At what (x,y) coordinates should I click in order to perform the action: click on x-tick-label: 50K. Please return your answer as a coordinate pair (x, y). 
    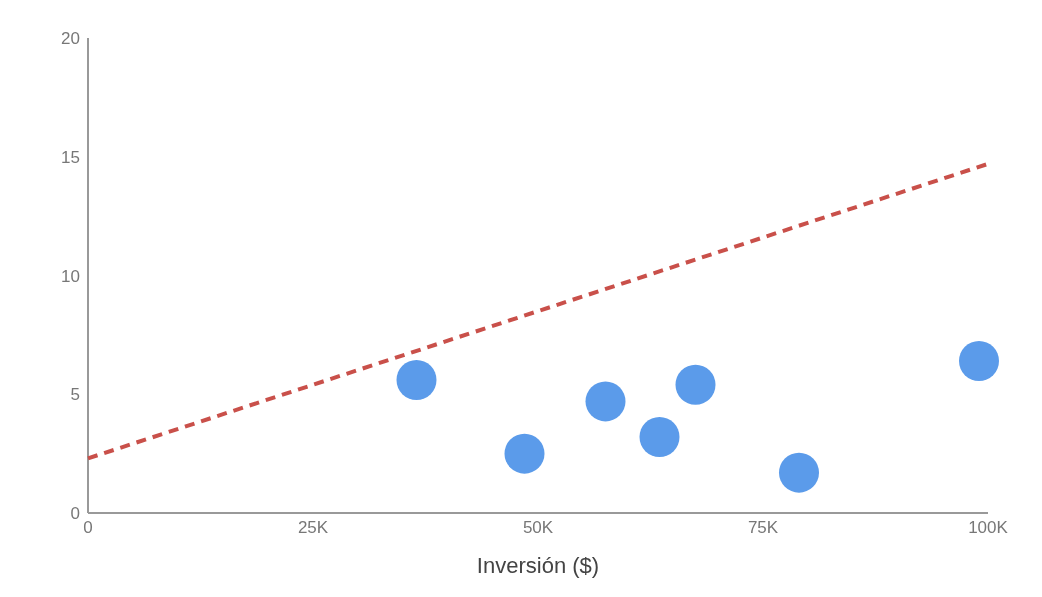
    Looking at the image, I should click on (538, 528).